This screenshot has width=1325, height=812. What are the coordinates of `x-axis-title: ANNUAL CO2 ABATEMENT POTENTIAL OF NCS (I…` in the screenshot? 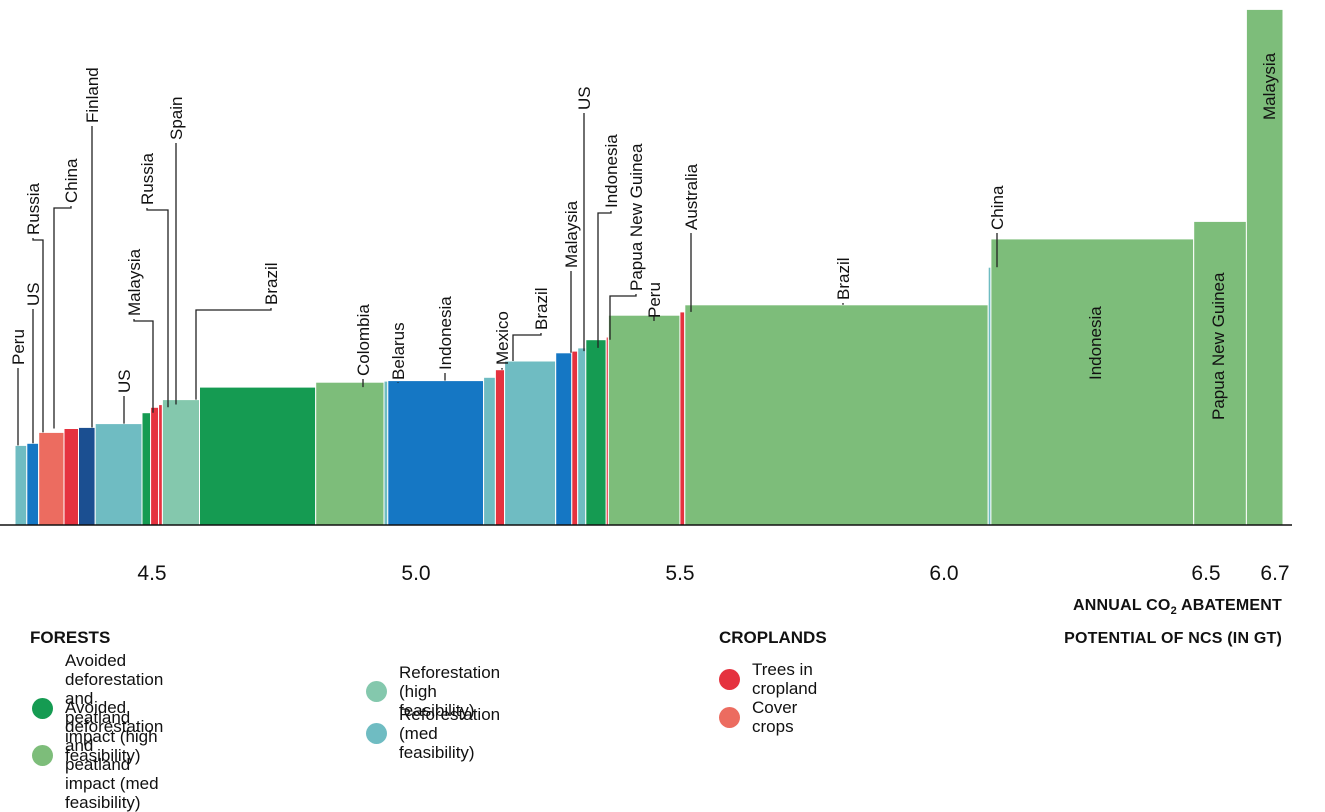 It's located at (1173, 622).